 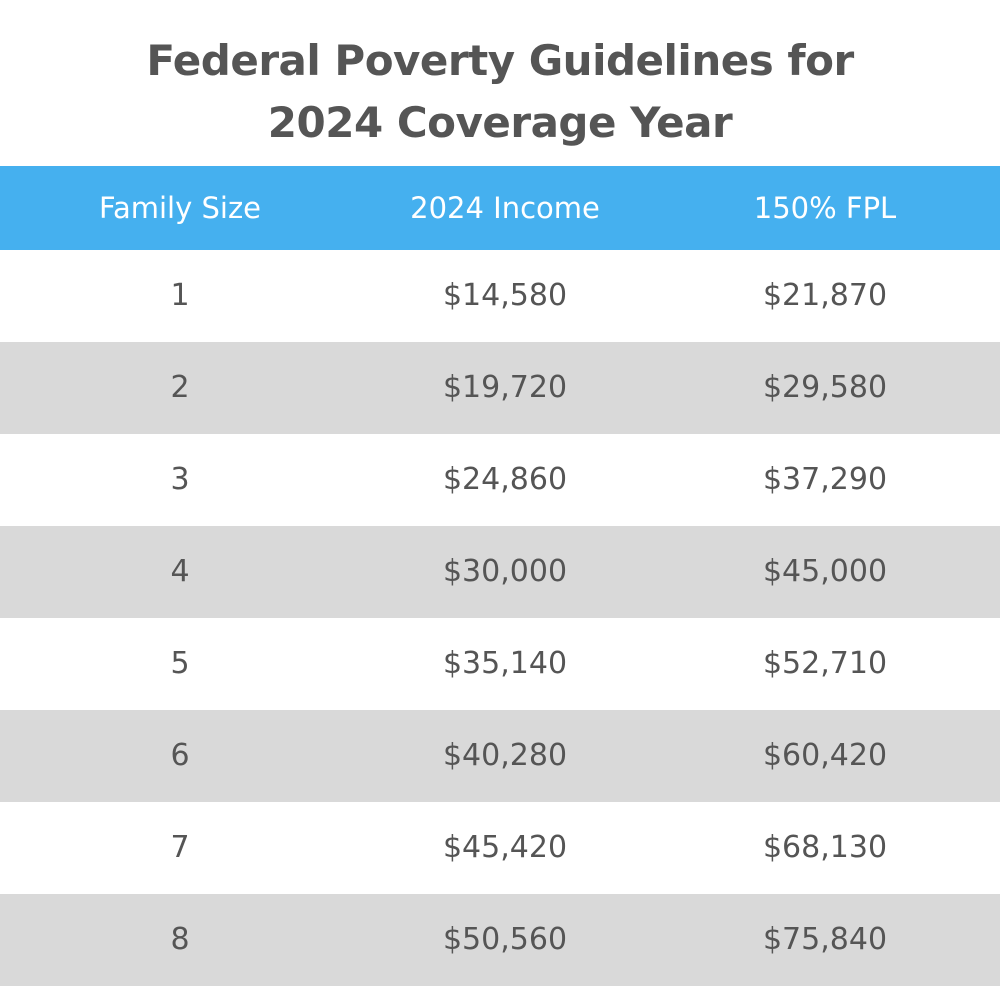 What do you see at coordinates (500, 122) in the screenshot?
I see `title-line-2: 2024 Coverage Year` at bounding box center [500, 122].